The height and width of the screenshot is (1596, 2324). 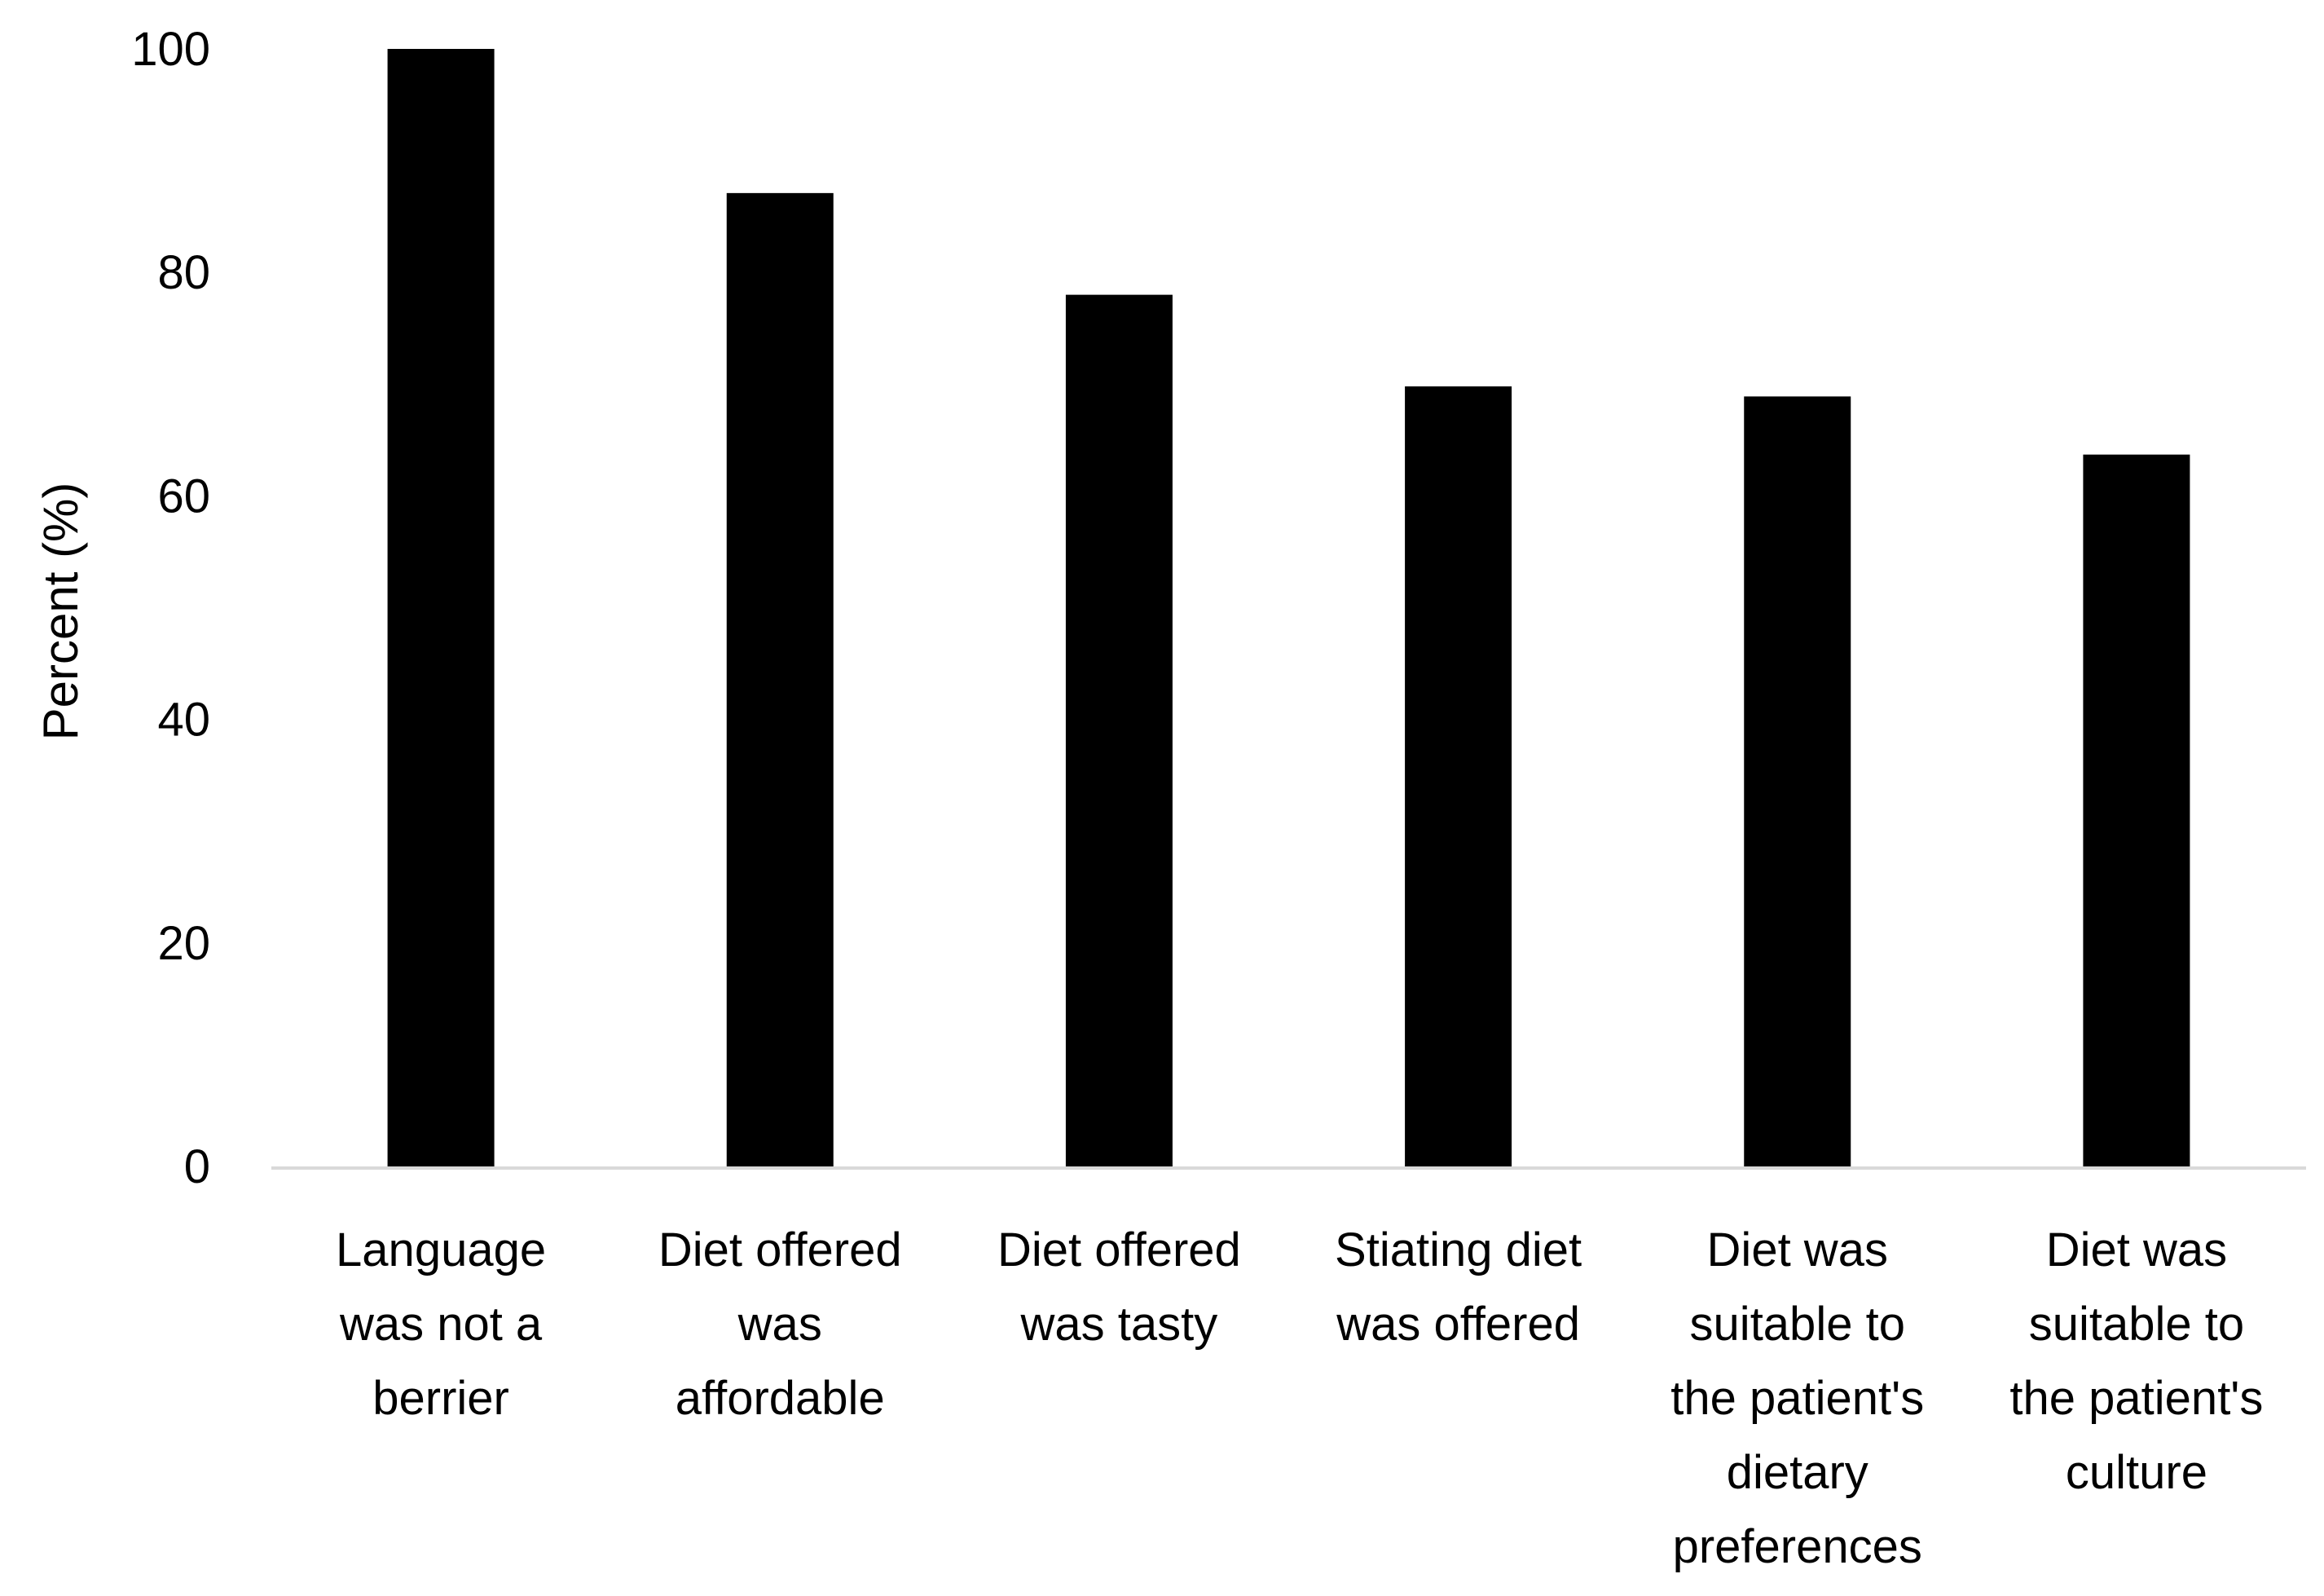 What do you see at coordinates (780, 1398) in the screenshot?
I see `x-tick-label: affordable` at bounding box center [780, 1398].